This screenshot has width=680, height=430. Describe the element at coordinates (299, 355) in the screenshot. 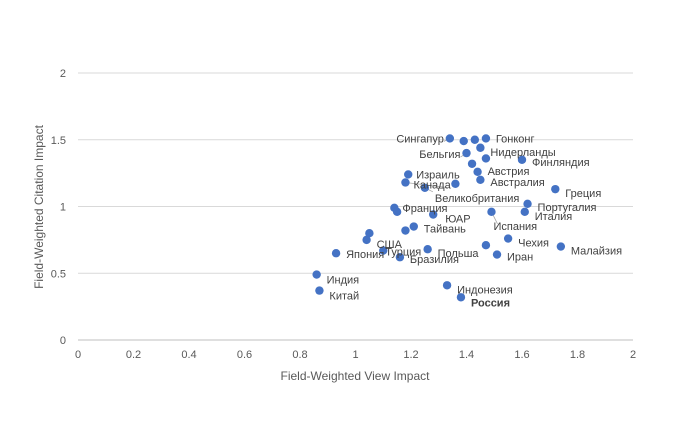

I see `x-tick-label: 0.8` at that location.